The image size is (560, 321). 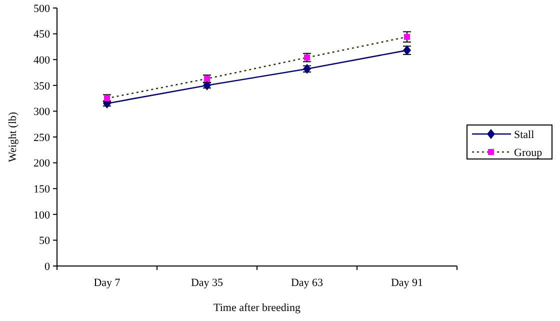 What do you see at coordinates (42, 112) in the screenshot?
I see `y-tick-label: 300` at bounding box center [42, 112].